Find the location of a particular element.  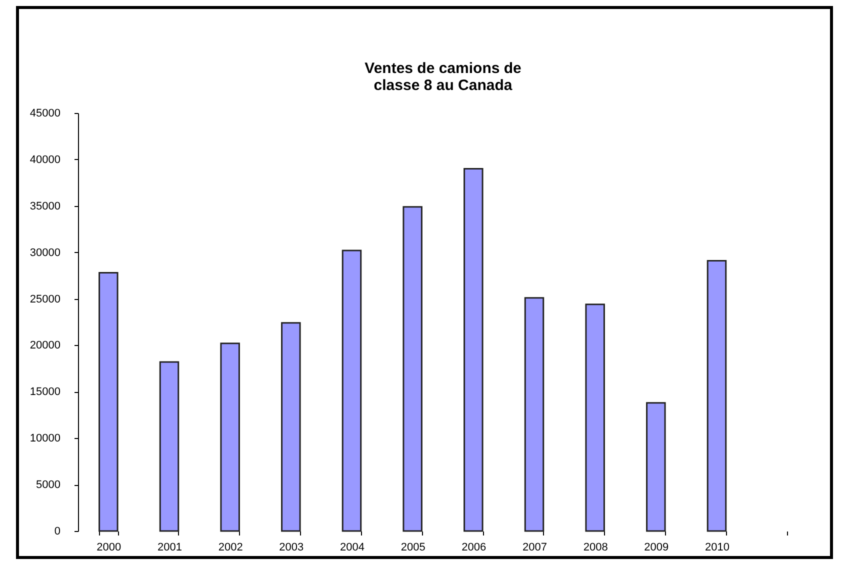

y-tick-label: 5000 is located at coordinates (48, 485).